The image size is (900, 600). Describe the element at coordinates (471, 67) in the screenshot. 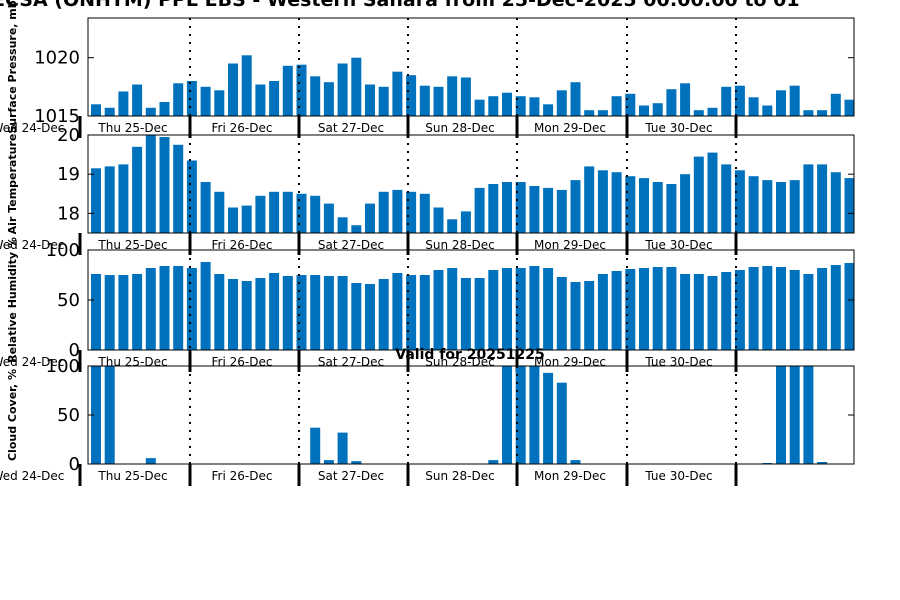

I see `plot-frame` at that location.